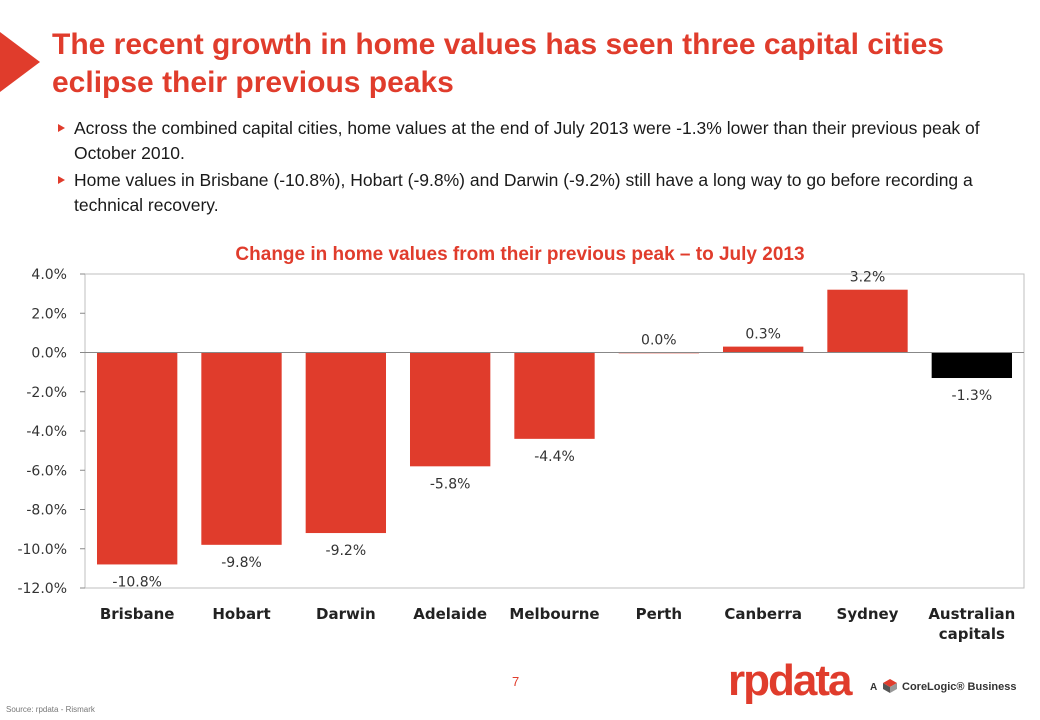 The width and height of the screenshot is (1040, 720). Describe the element at coordinates (46, 511) in the screenshot. I see `y-tick-label: -8.0%` at that location.